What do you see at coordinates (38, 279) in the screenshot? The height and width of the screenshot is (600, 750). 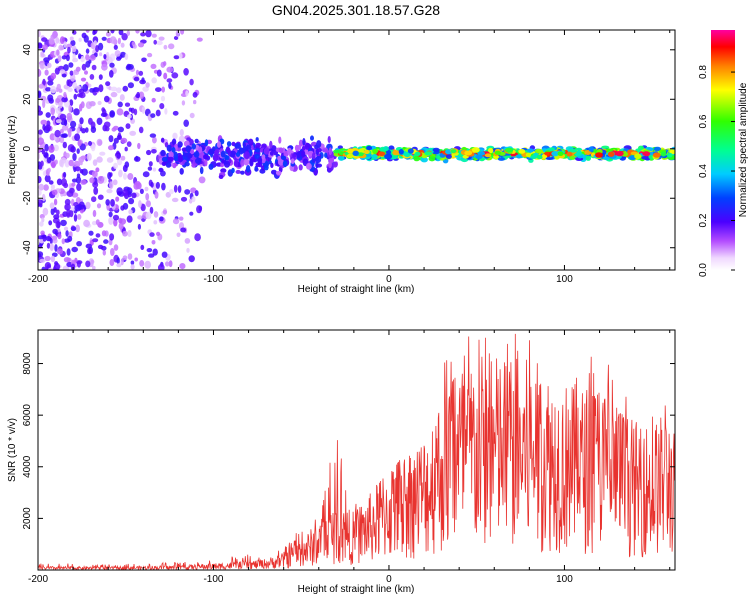 I see `spectrogram-xtick-label: -200` at bounding box center [38, 279].